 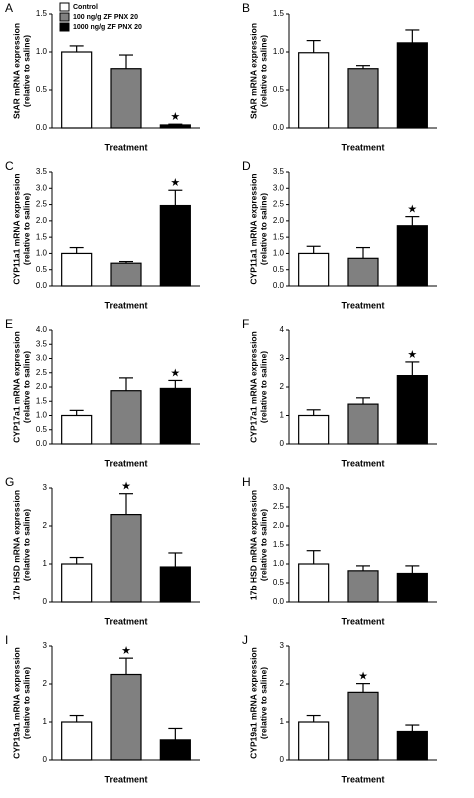 What do you see at coordinates (9, 482) in the screenshot?
I see `panel-label: G` at bounding box center [9, 482].